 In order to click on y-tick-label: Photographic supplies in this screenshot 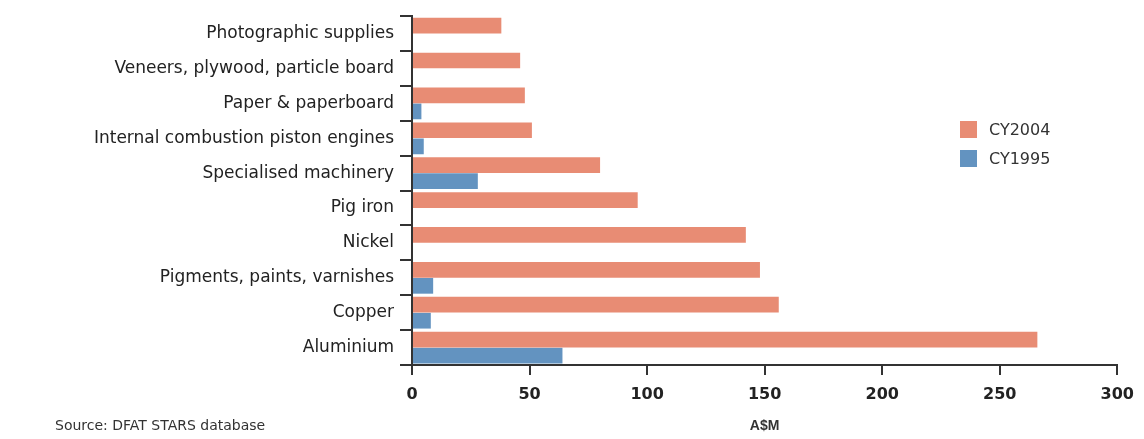, I will do `click(300, 32)`.